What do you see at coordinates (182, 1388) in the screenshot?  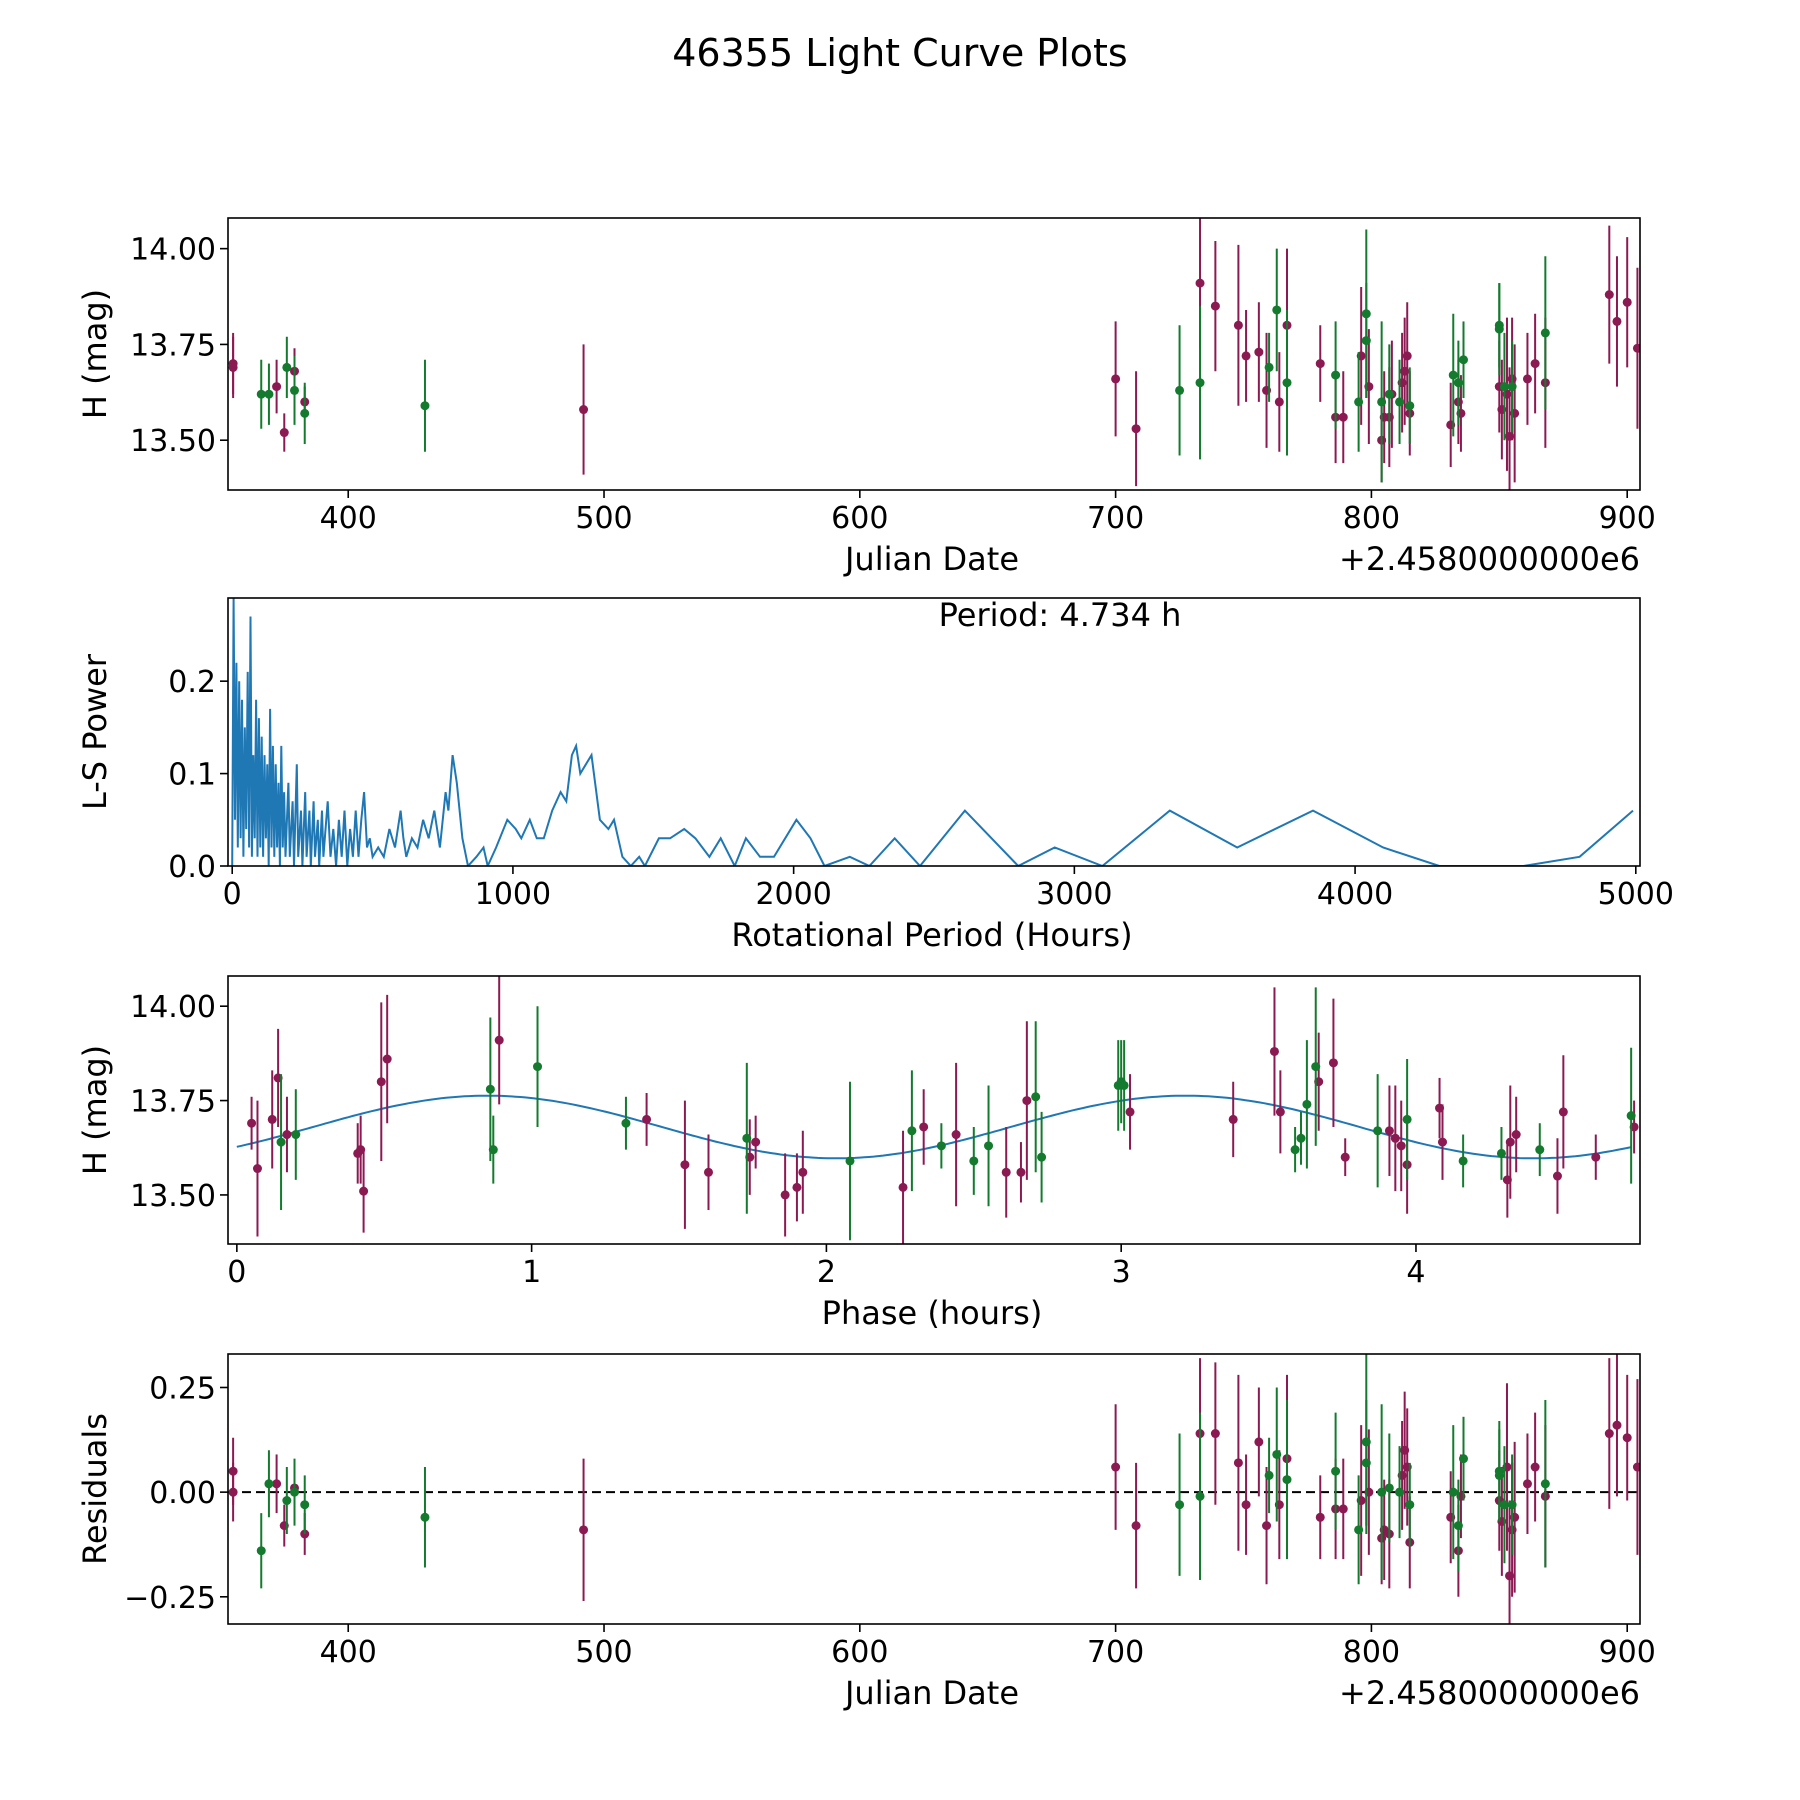 I see `y-tick-label: 0.25` at bounding box center [182, 1388].